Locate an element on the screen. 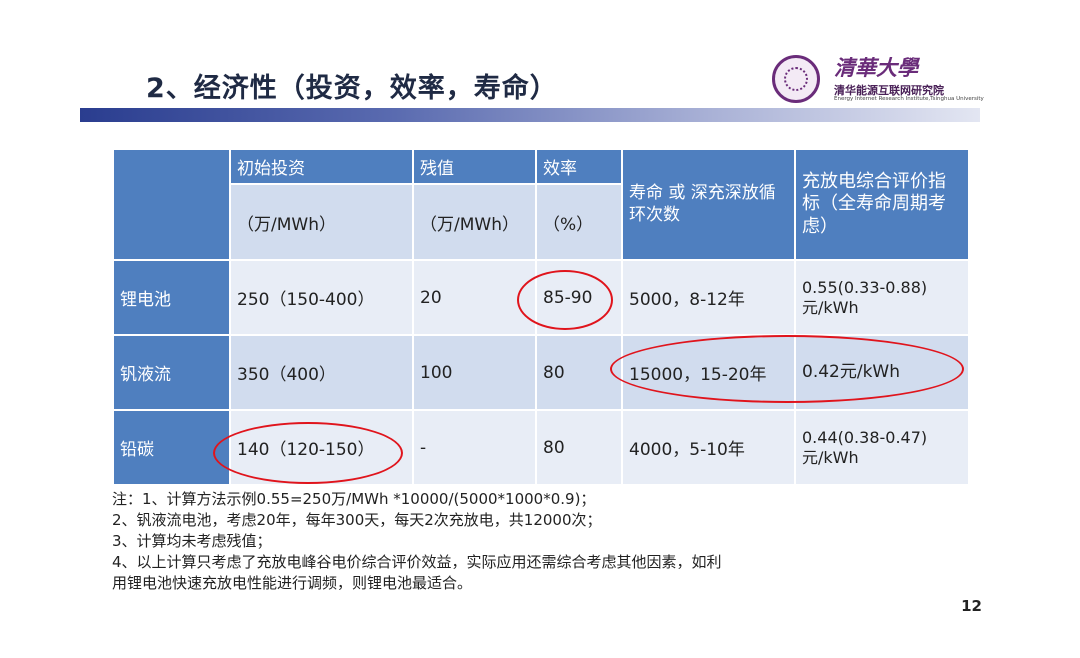 The height and width of the screenshot is (658, 1080). cell-residual: - is located at coordinates (474, 447).